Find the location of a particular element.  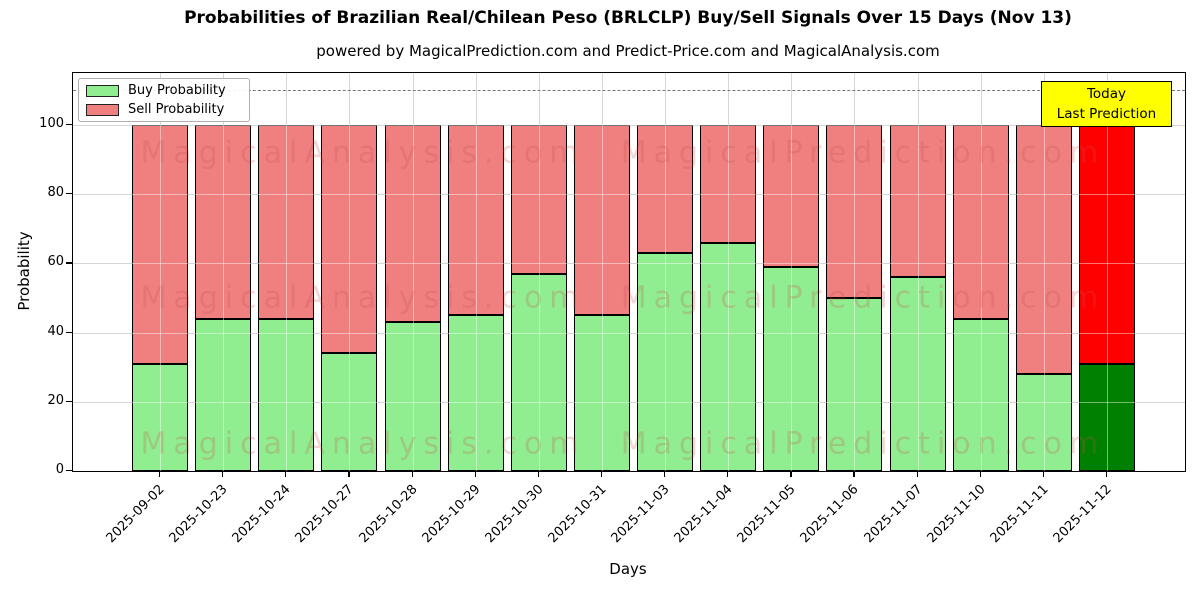

y-tick-label-20: 20 is located at coordinates (55, 400).